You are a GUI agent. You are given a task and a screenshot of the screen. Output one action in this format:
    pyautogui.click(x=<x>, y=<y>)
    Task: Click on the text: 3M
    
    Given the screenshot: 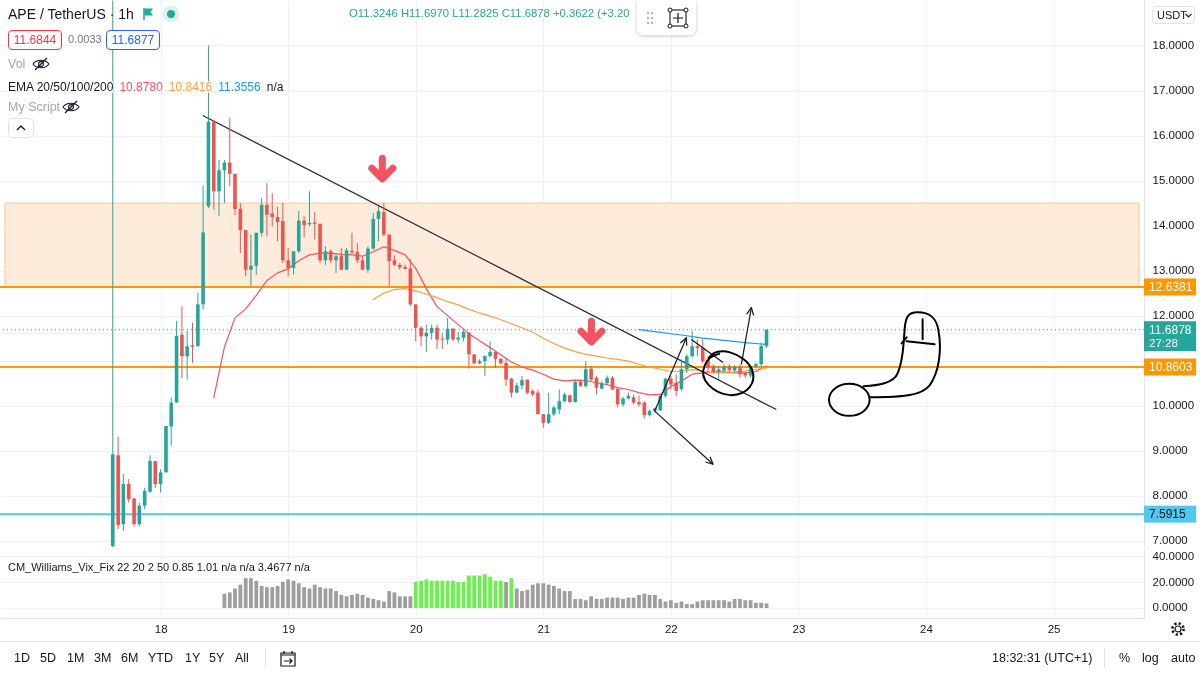 What is the action you would take?
    pyautogui.click(x=103, y=658)
    